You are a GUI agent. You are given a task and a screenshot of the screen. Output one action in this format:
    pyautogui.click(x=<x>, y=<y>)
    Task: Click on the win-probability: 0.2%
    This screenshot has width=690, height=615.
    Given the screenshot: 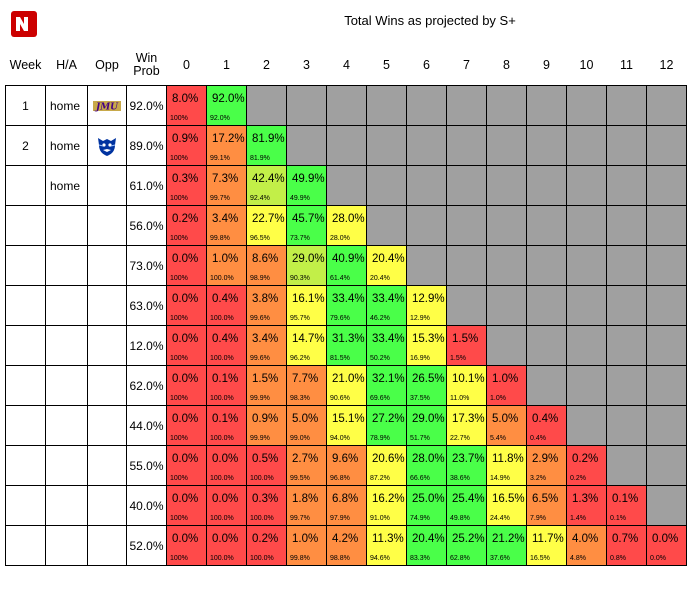 What is the action you would take?
    pyautogui.click(x=585, y=459)
    